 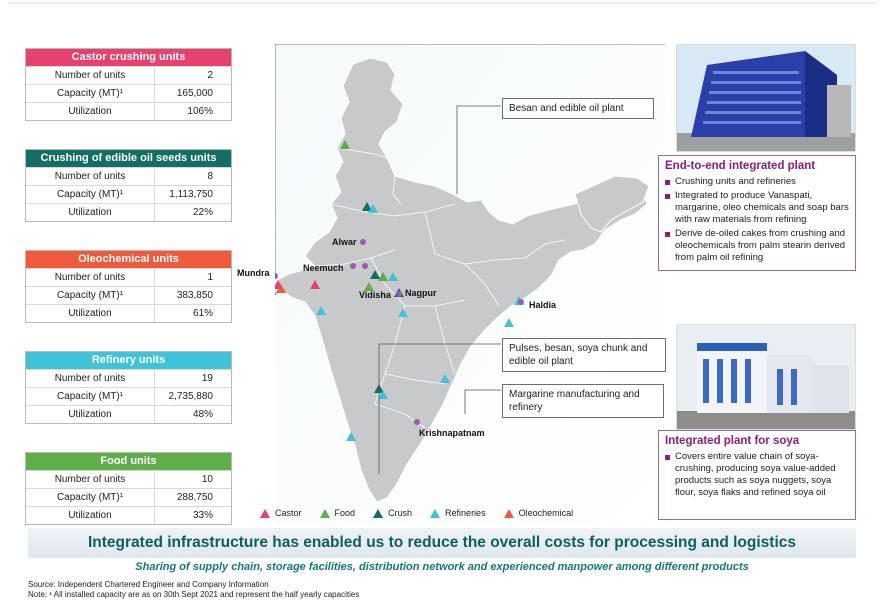 What do you see at coordinates (740, 166) in the screenshot?
I see `integrated-plant-title: End-to-end integrated plant` at bounding box center [740, 166].